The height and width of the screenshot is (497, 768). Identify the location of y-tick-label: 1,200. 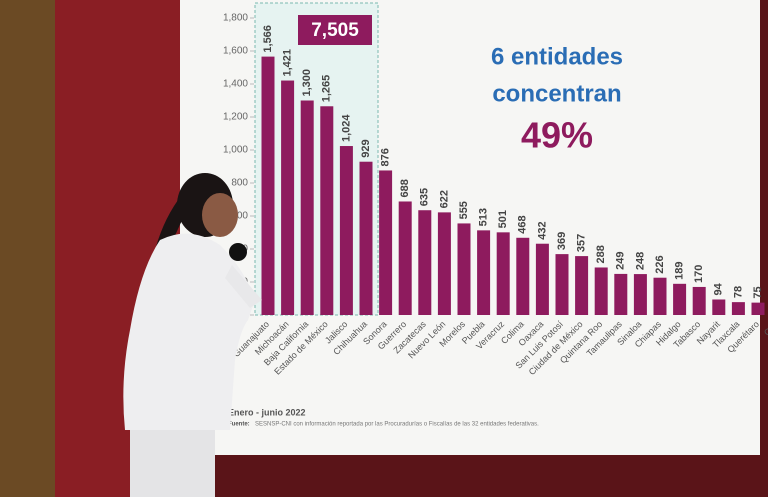
(235, 117).